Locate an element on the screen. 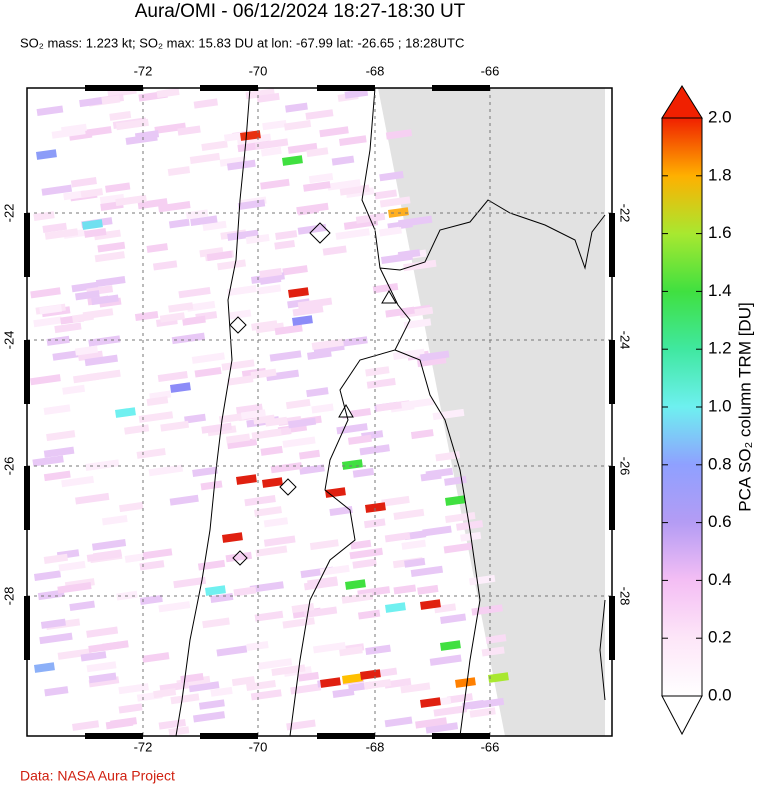 The image size is (759, 800). colorbar-tick-label: 0.4 is located at coordinates (720, 579).